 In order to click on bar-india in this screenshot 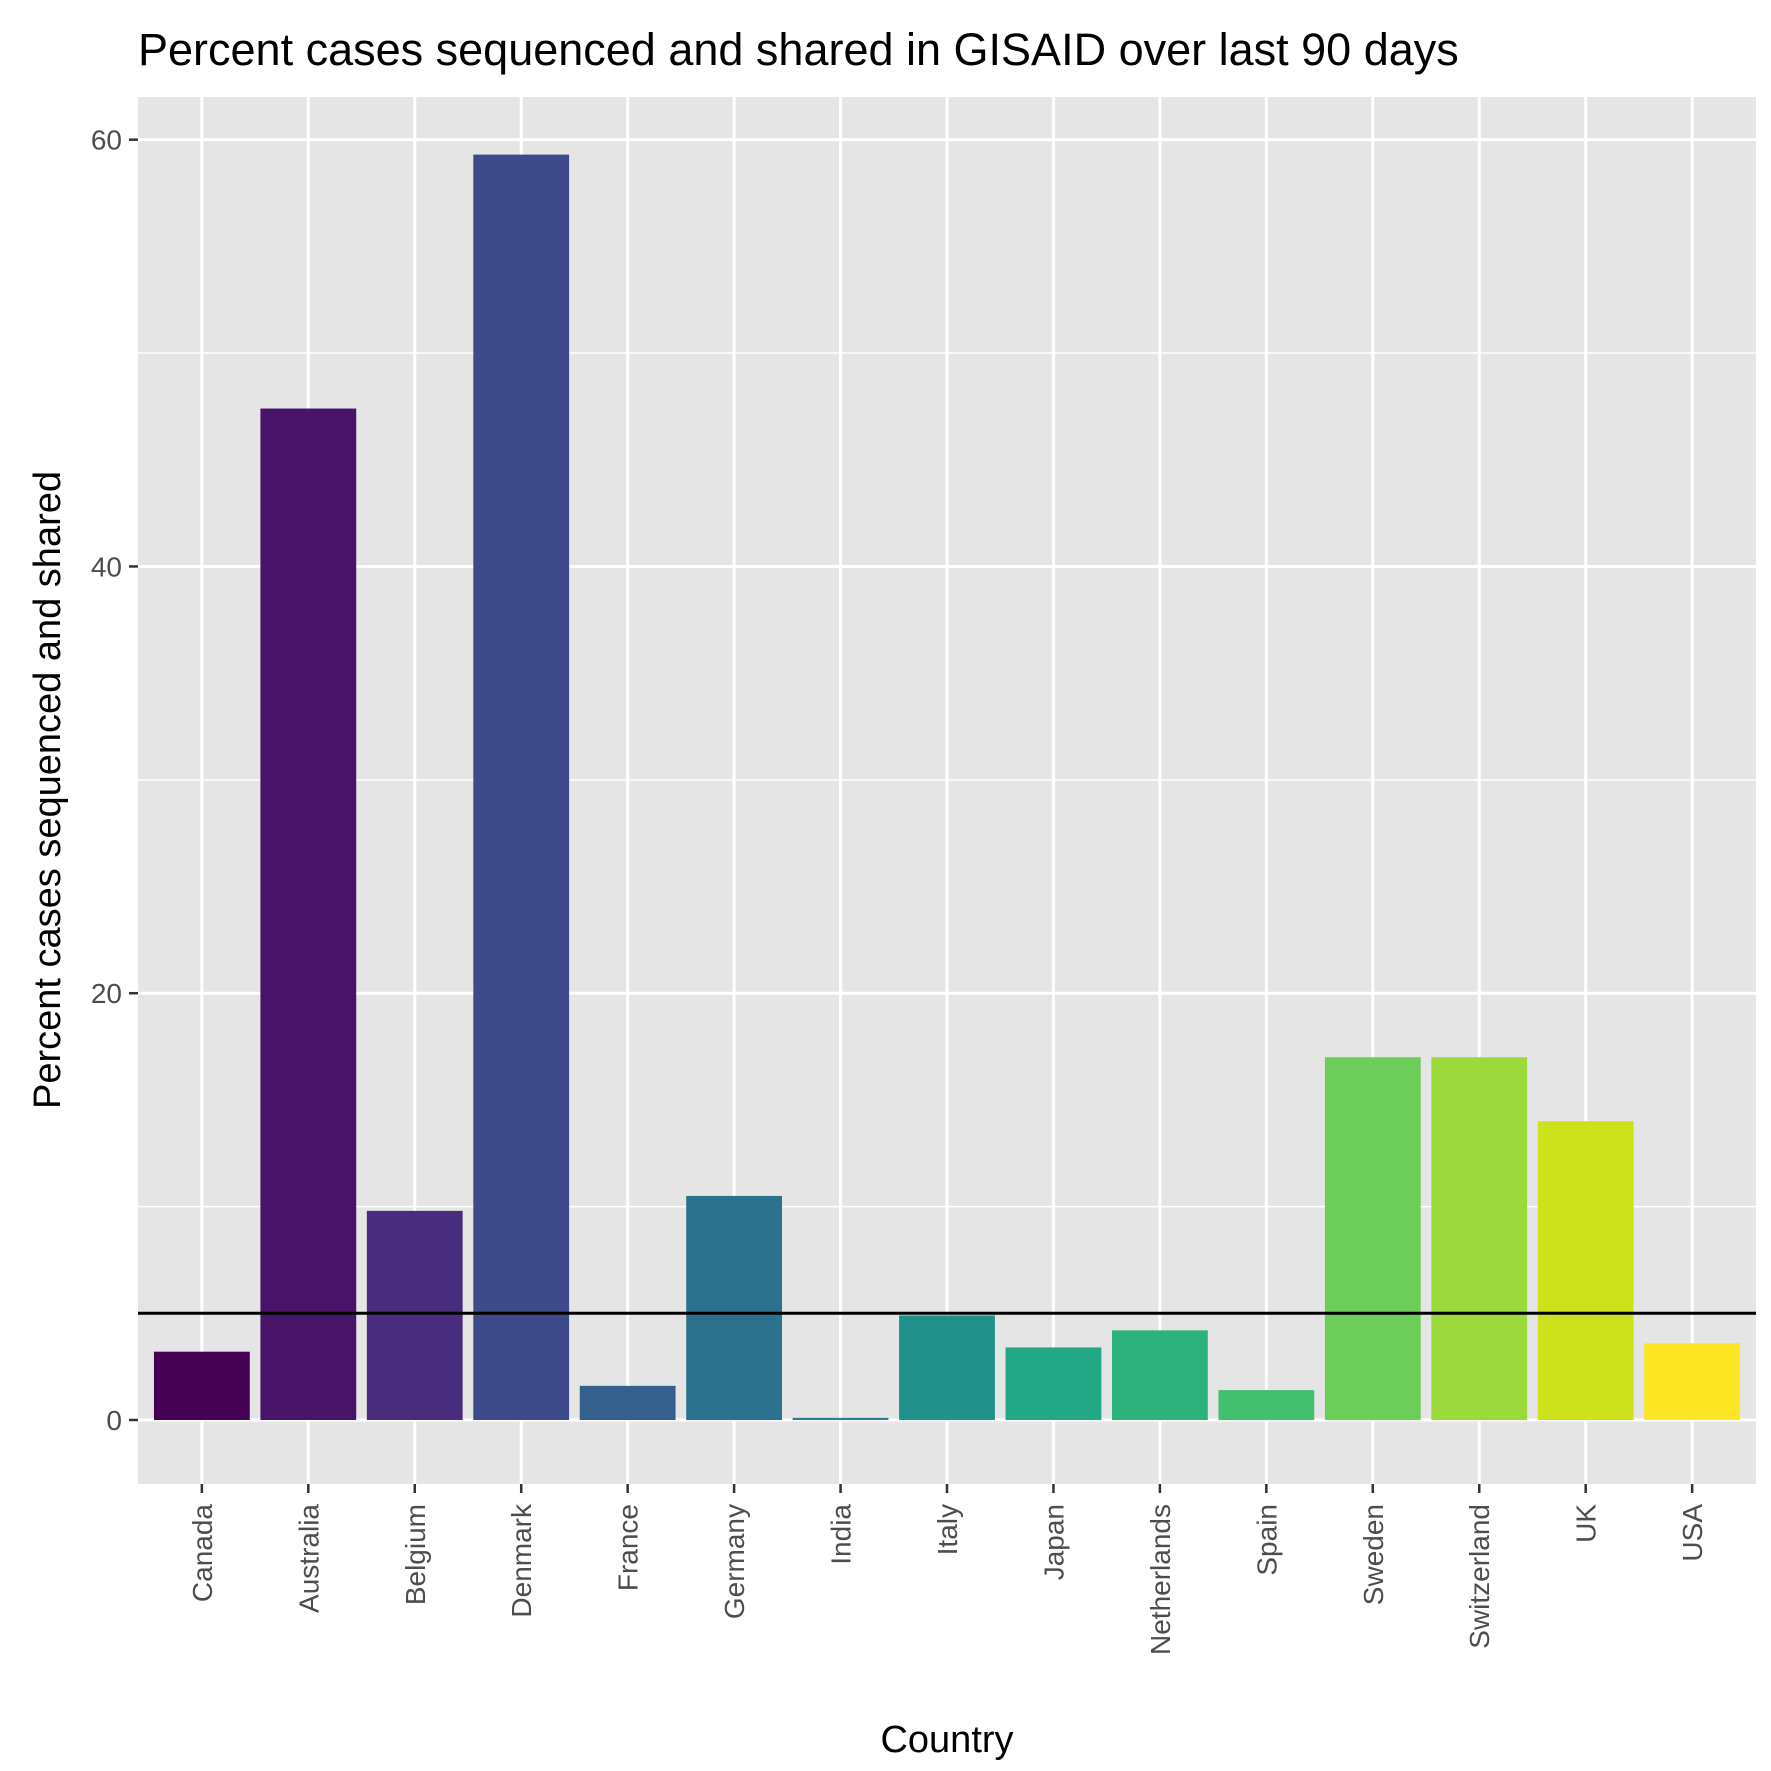, I will do `click(840, 1418)`.